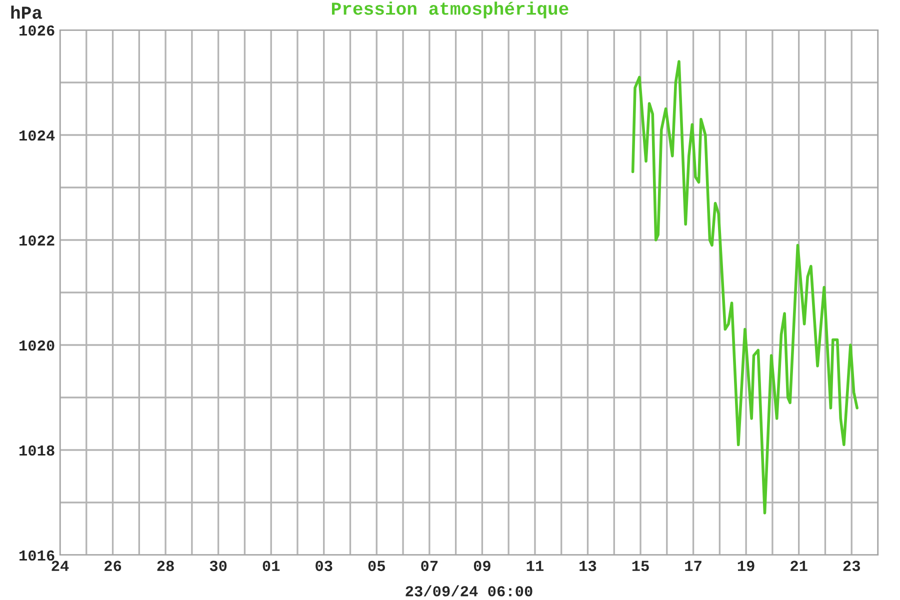 The image size is (900, 600). I want to click on x-tick-label: 09, so click(482, 566).